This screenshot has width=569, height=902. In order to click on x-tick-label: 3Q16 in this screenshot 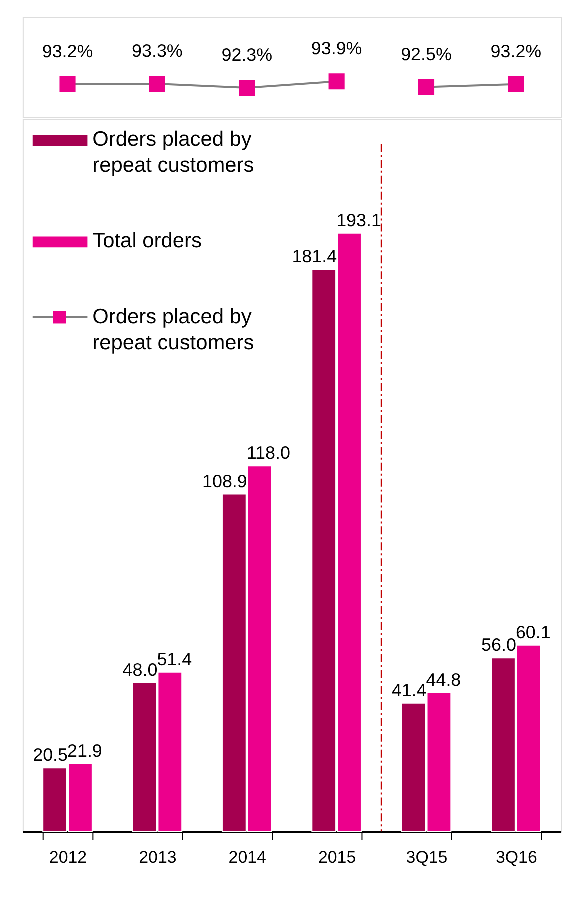, I will do `click(517, 857)`.